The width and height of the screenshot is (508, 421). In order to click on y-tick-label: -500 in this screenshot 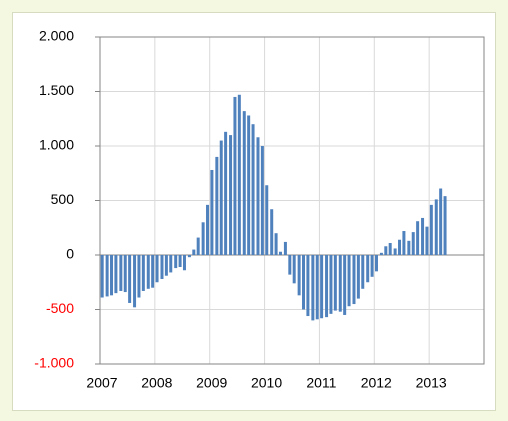, I will do `click(60, 308)`.